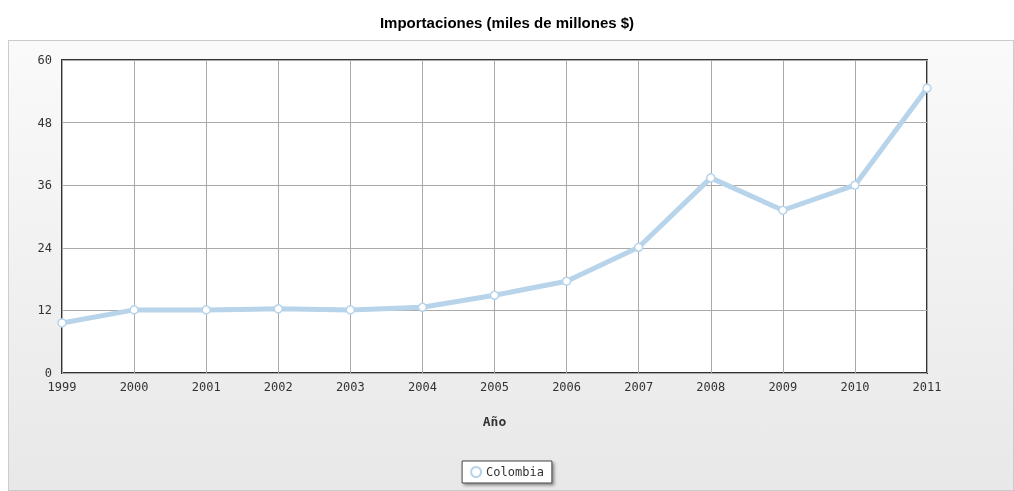 The width and height of the screenshot is (1014, 491). I want to click on x-tick-label: 2005, so click(494, 387).